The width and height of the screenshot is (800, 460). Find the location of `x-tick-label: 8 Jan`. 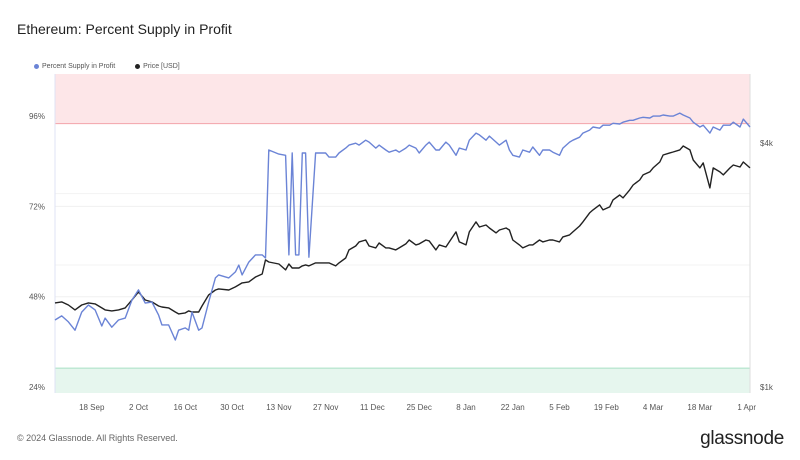

x-tick-label: 8 Jan is located at coordinates (466, 407).